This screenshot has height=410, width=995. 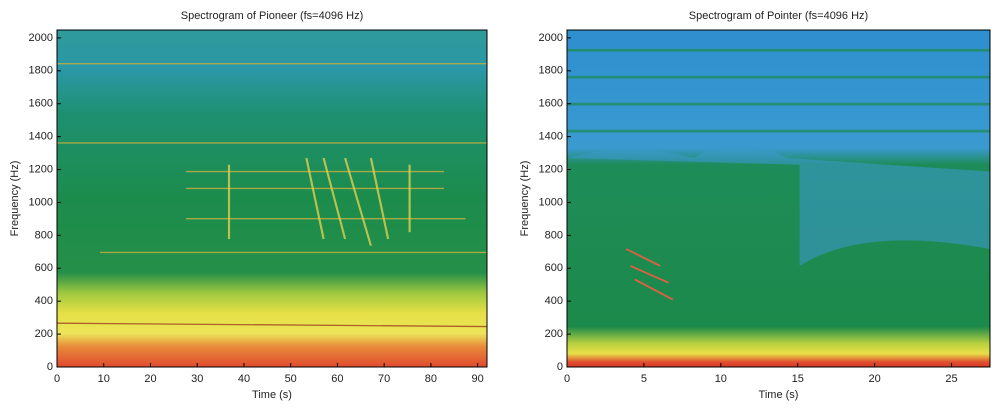 What do you see at coordinates (337, 379) in the screenshot?
I see `x-tick-label: 60` at bounding box center [337, 379].